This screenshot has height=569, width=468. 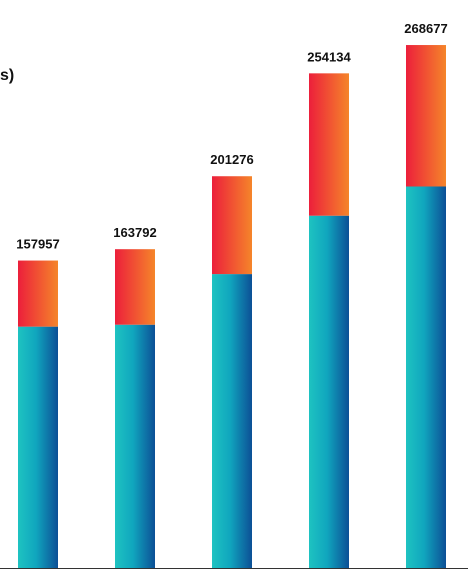 What do you see at coordinates (7, 75) in the screenshot?
I see `chart-title-fragment: s)` at bounding box center [7, 75].